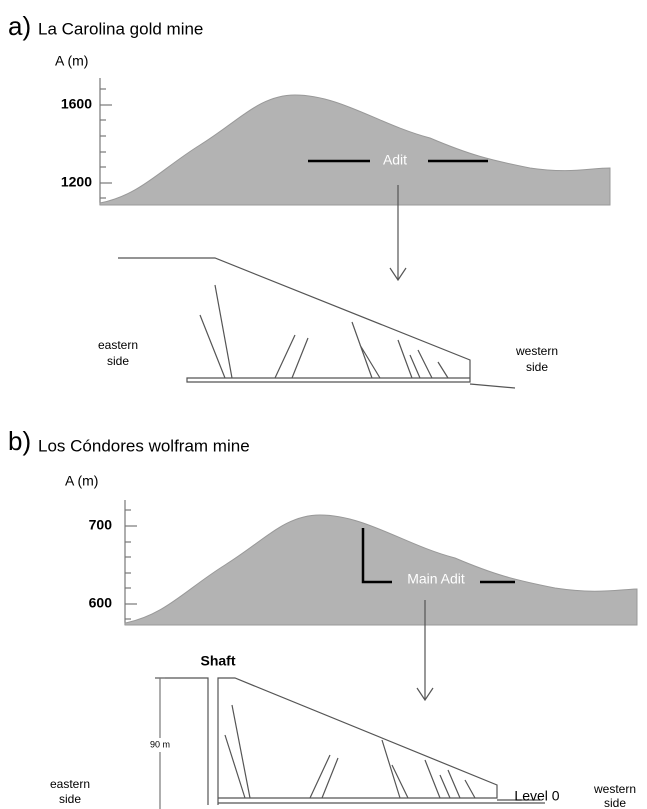 The image size is (647, 809). What do you see at coordinates (438, 556) in the screenshot?
I see `adit-line` at bounding box center [438, 556].